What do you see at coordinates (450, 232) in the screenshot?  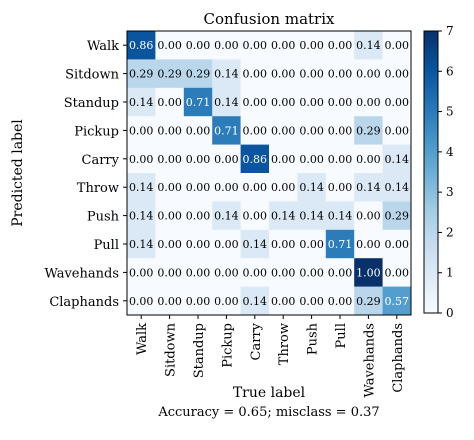 I see `colorbar-tick-label: 2` at bounding box center [450, 232].